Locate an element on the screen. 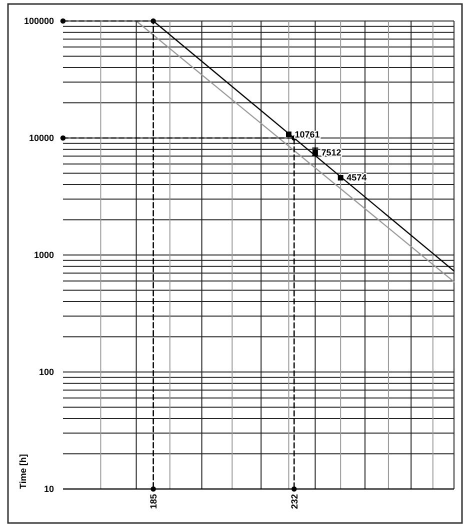 This screenshot has width=471, height=527. y-tick-label: 10 is located at coordinates (49, 489).